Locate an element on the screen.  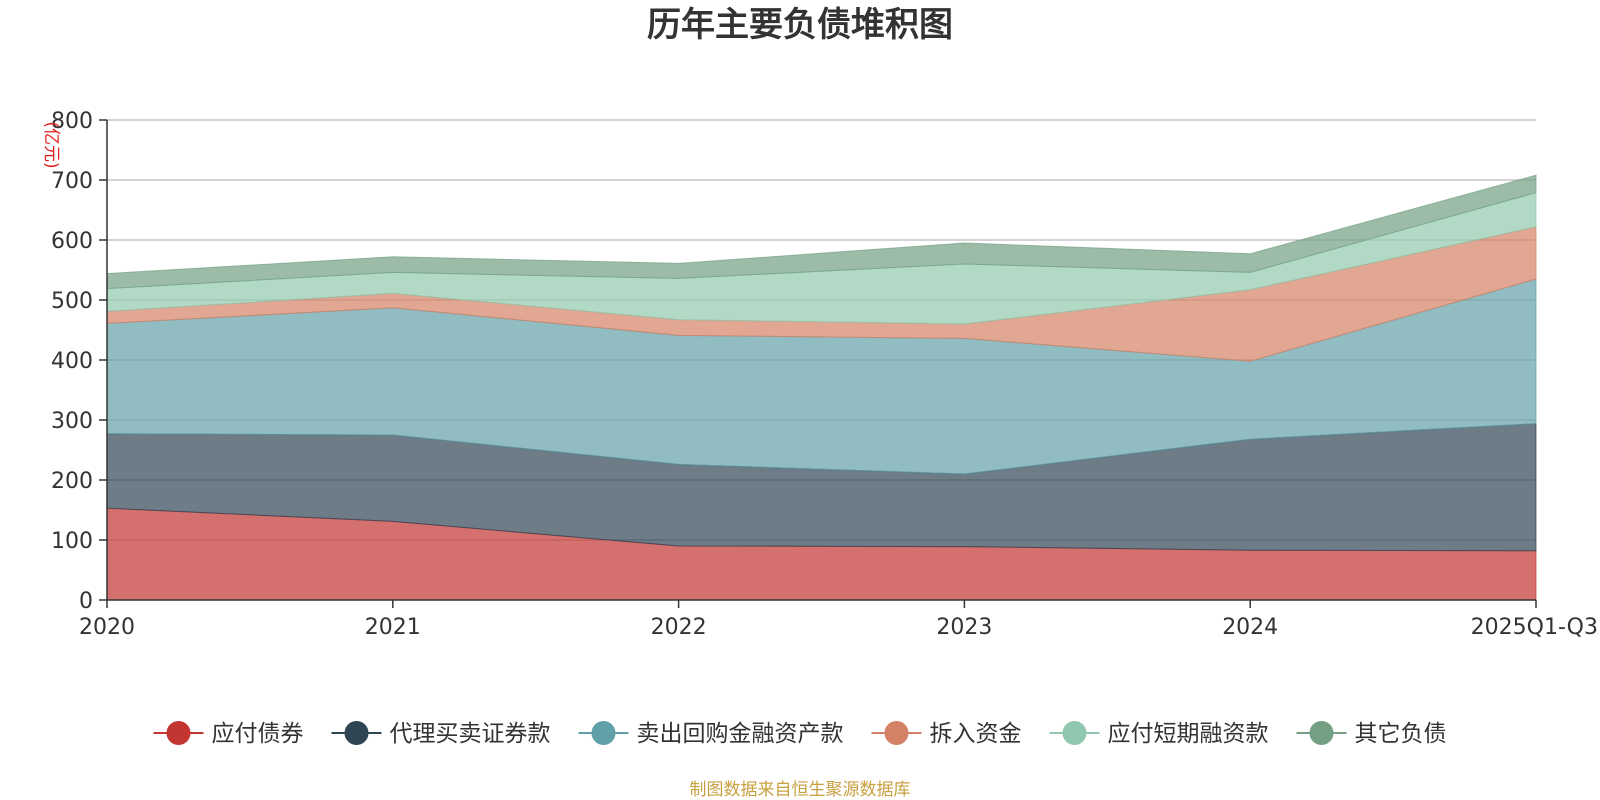
x-tick-label: 2021 is located at coordinates (393, 627).